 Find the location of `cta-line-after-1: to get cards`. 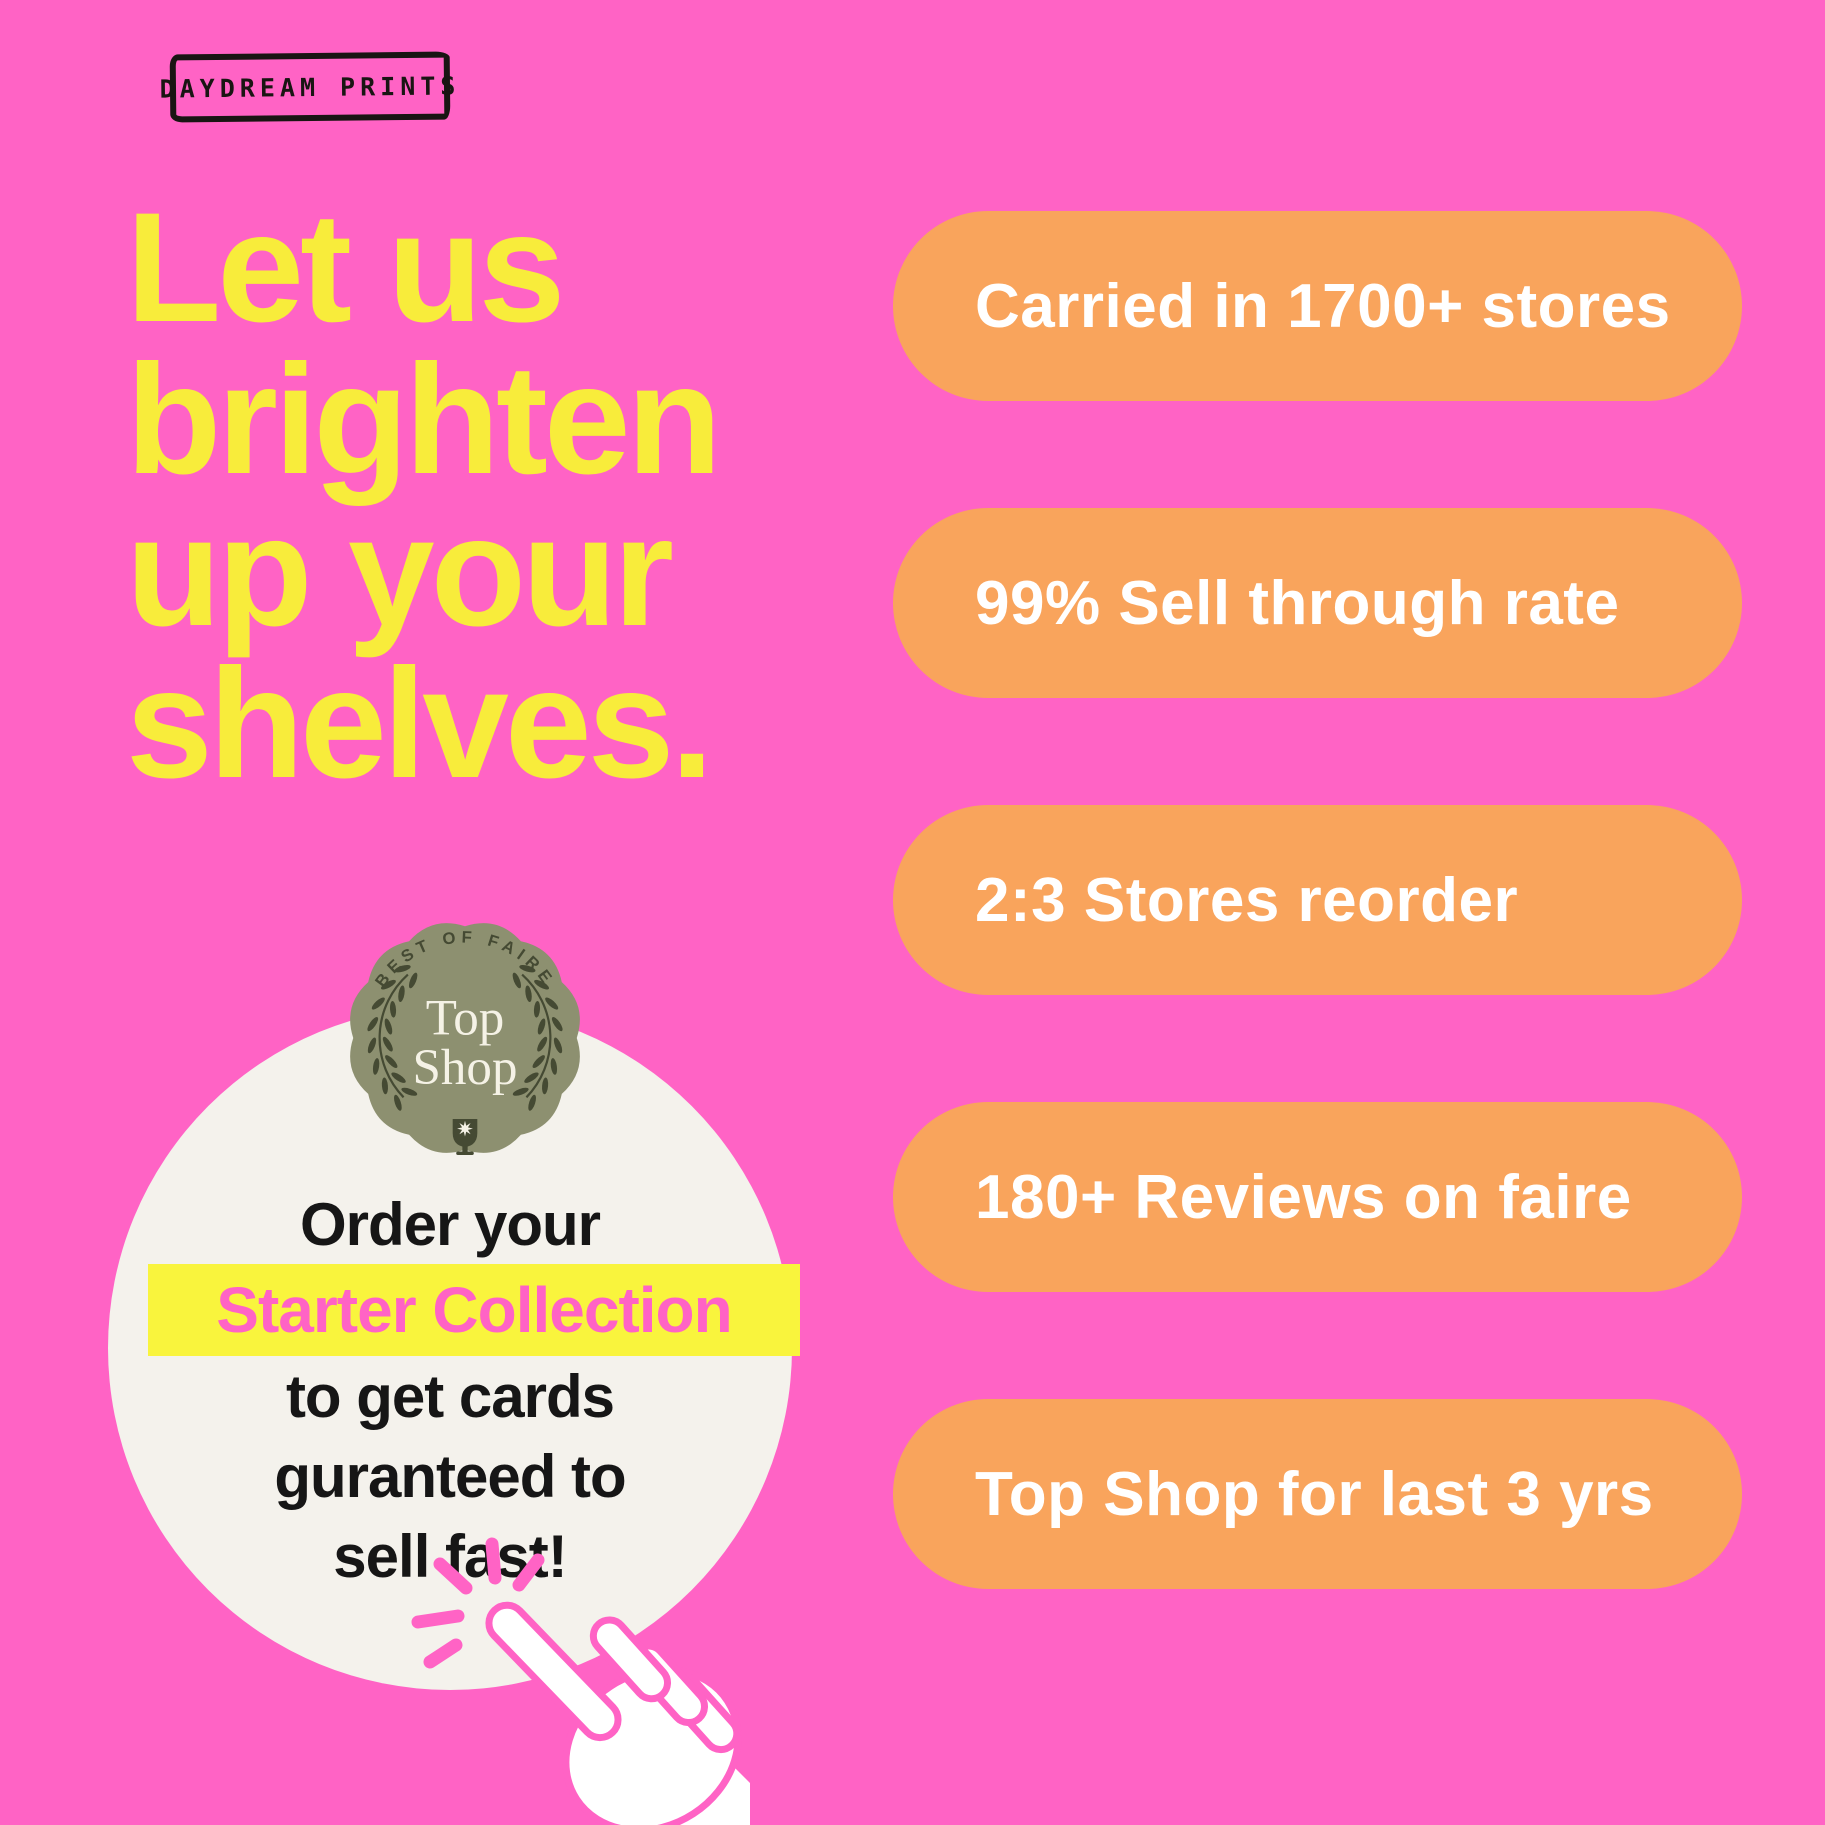

cta-line-after-1: to get cards is located at coordinates (450, 1396).